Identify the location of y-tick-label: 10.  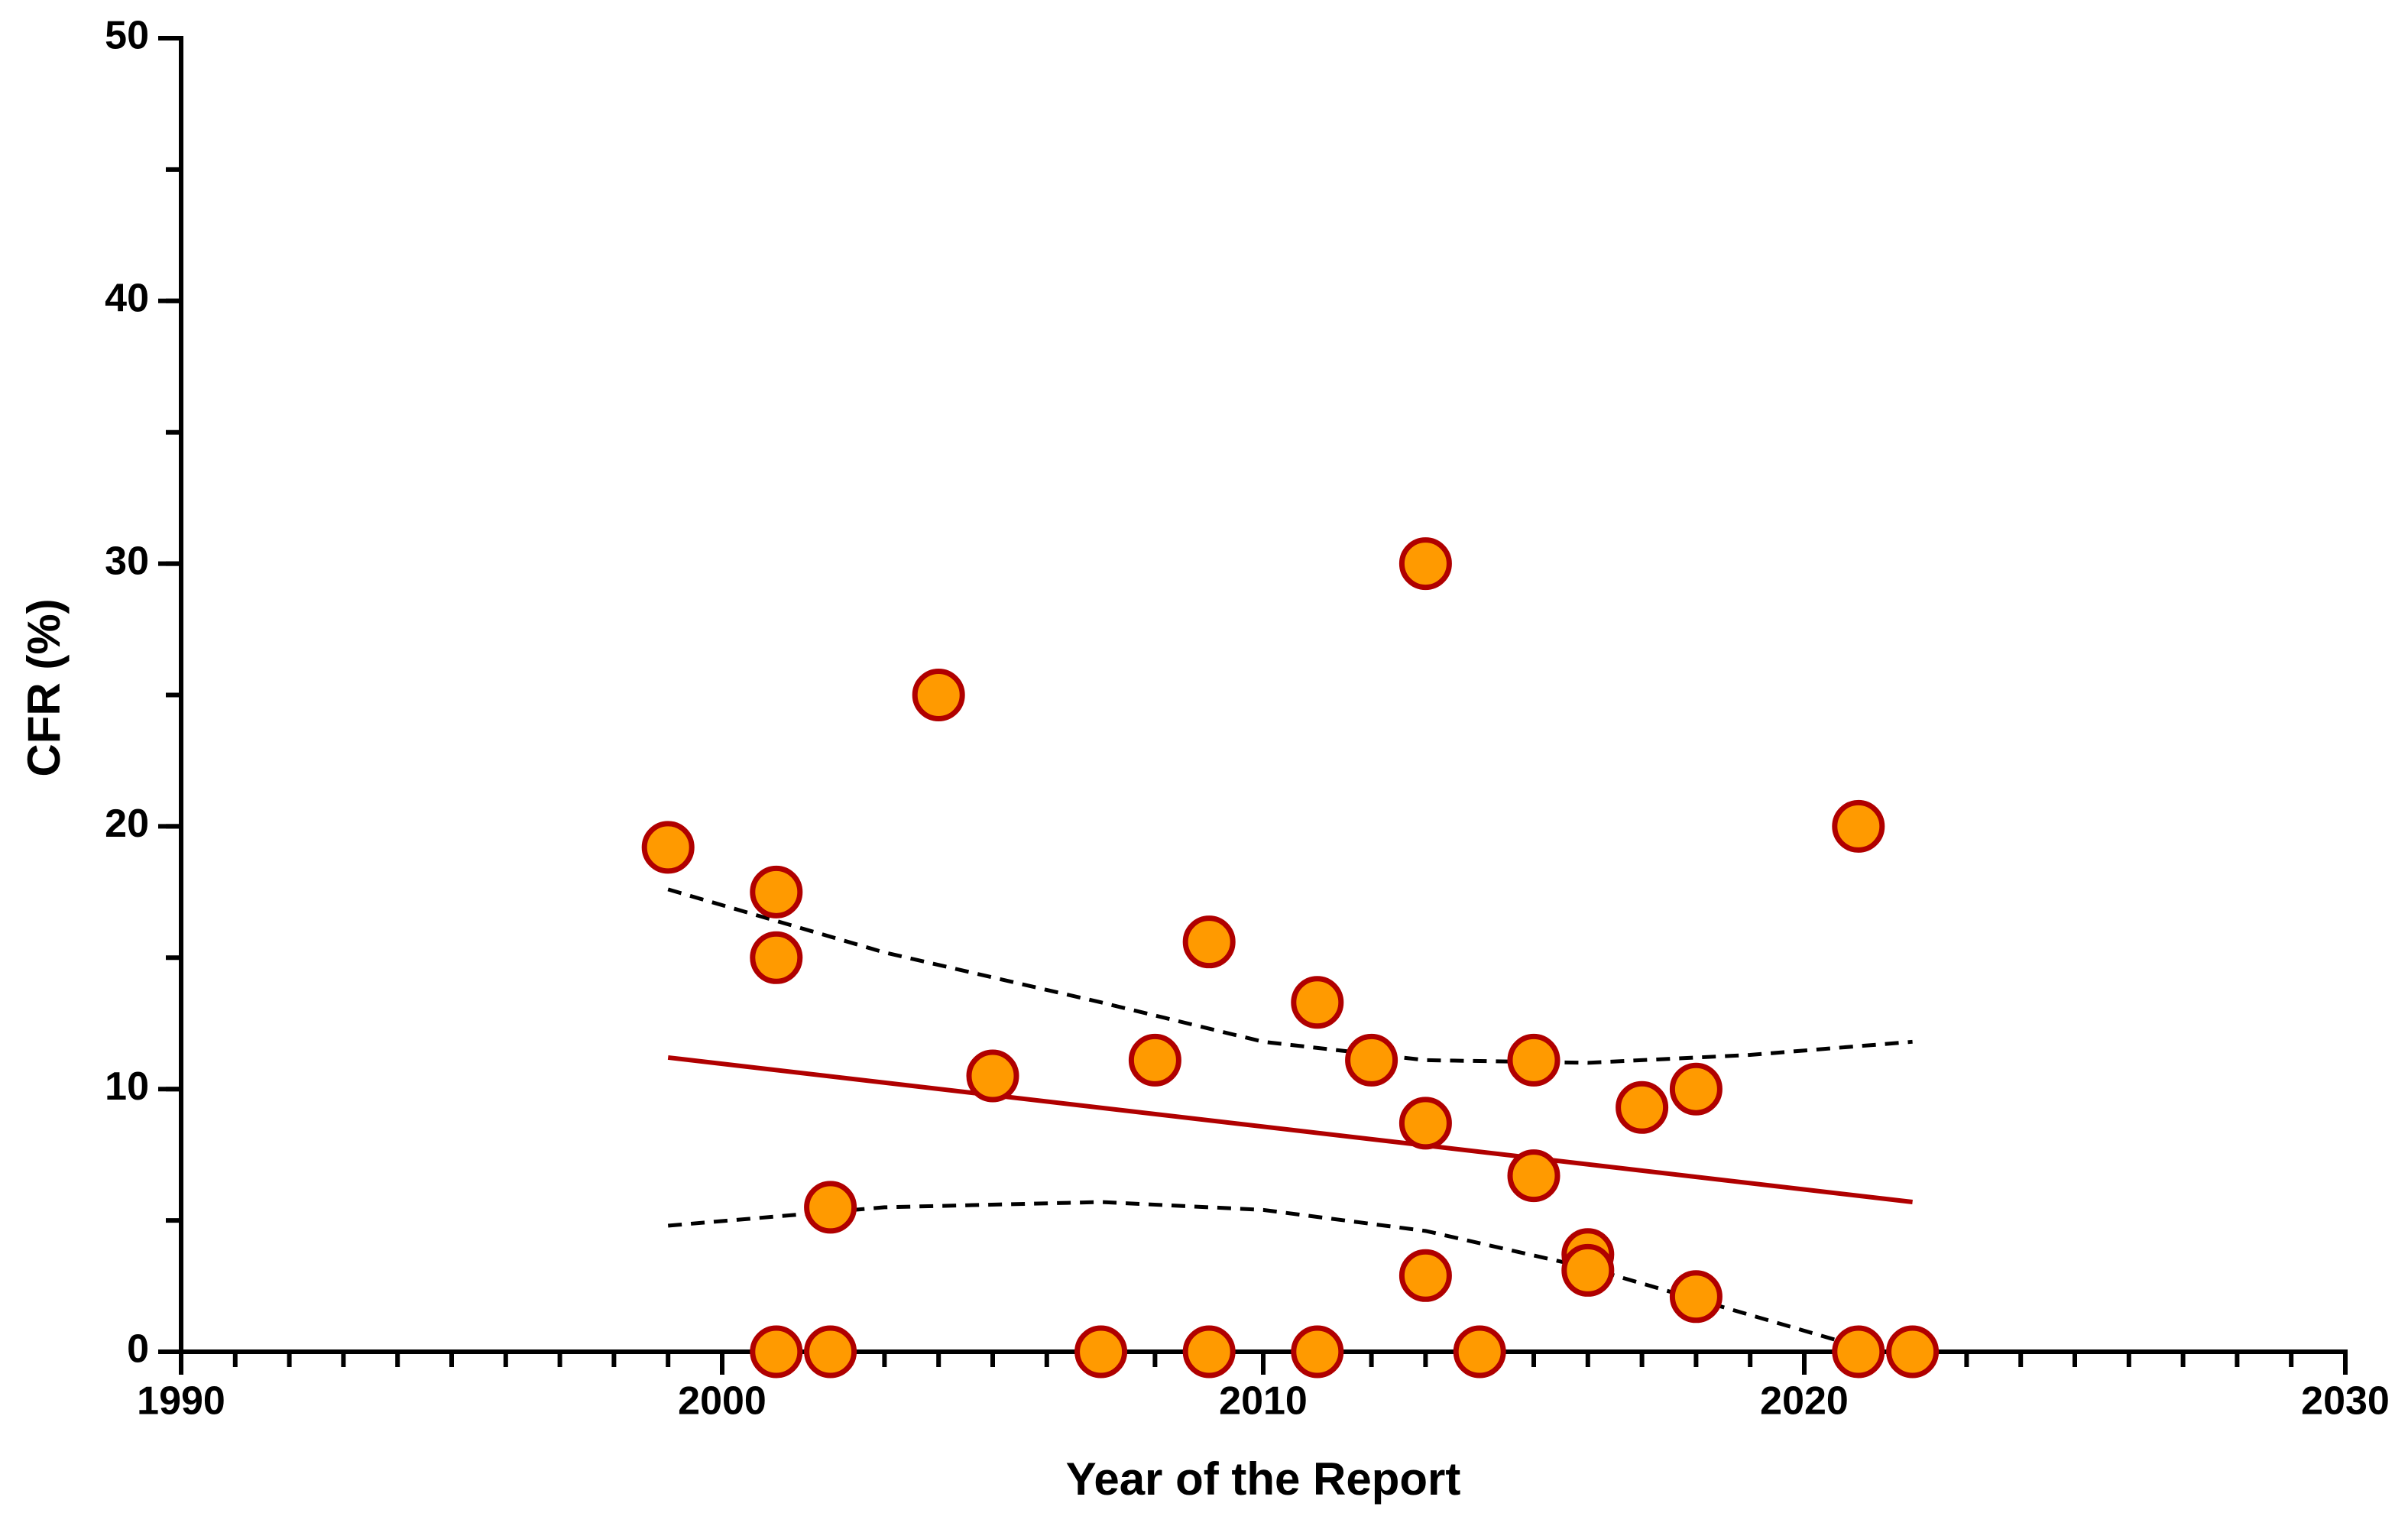
(127, 1087).